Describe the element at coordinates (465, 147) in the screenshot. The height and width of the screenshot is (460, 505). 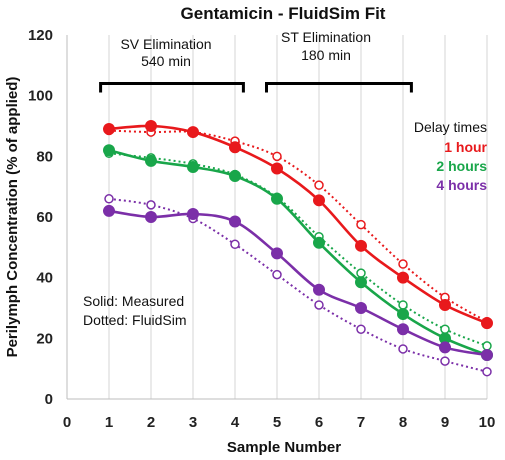
I see `legend-1-hour: 1 hour` at that location.